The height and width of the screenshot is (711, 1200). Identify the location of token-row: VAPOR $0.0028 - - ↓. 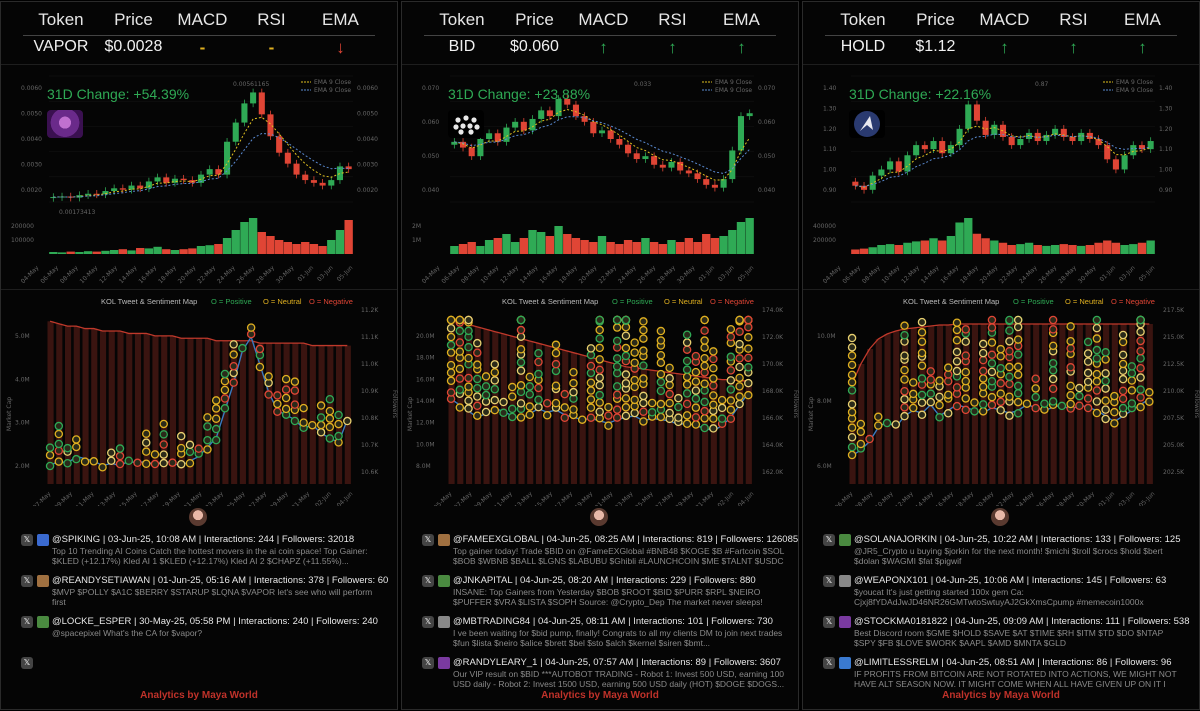
(199, 49).